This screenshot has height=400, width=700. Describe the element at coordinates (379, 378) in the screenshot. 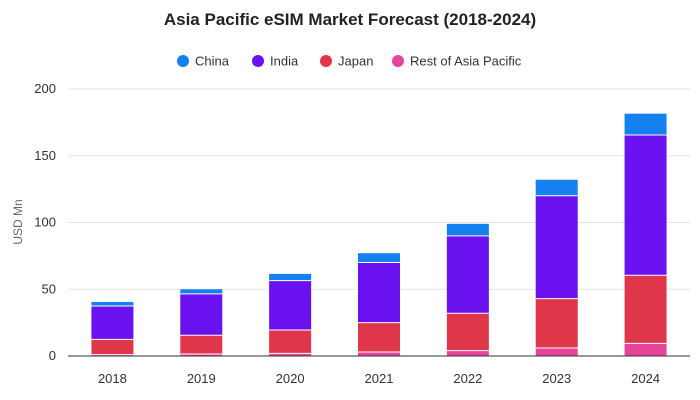

I see `x-tick-label: 2021` at that location.